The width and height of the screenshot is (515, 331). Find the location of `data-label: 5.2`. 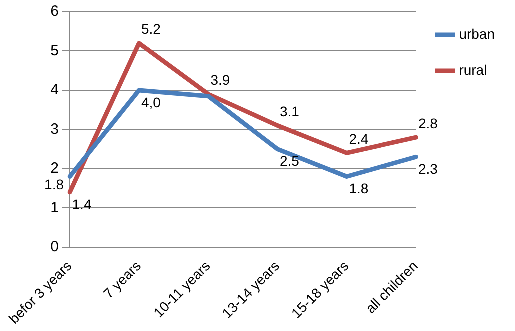

data-label: 5.2 is located at coordinates (152, 29).